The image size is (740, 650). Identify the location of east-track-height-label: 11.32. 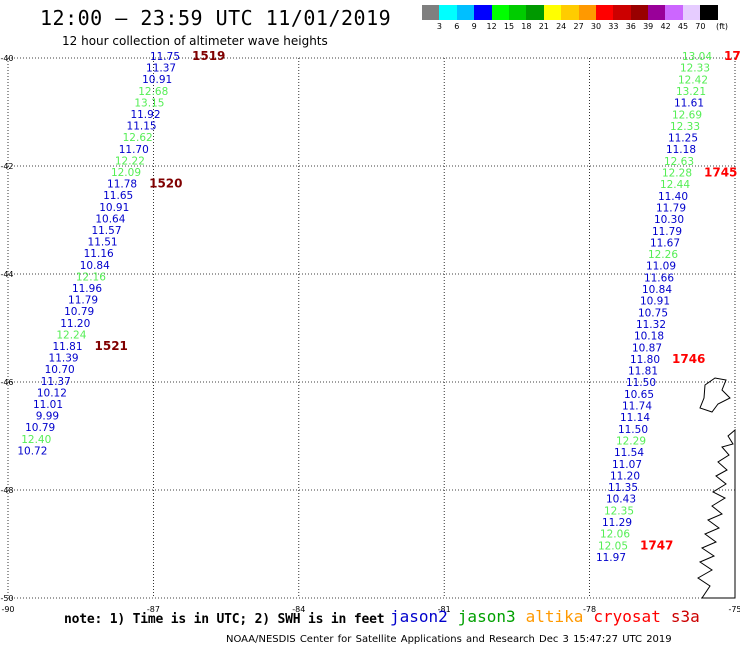
(651, 325).